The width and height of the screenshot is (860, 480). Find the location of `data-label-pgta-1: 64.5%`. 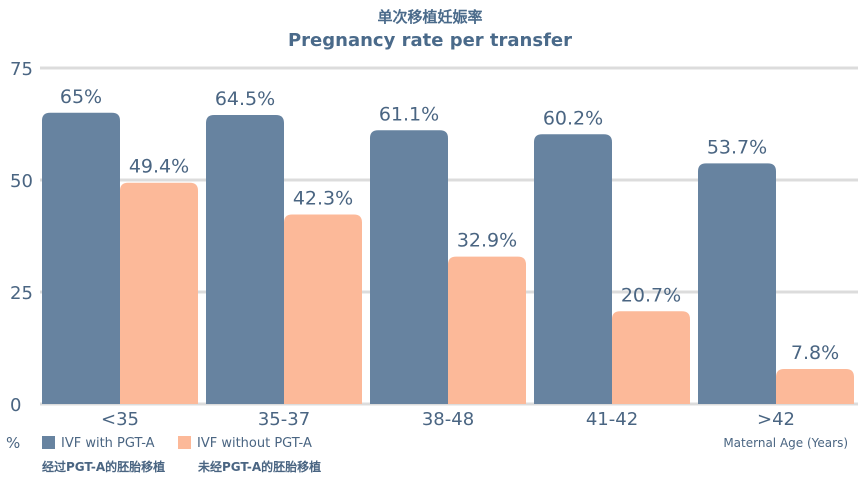

data-label-pgta-1: 64.5% is located at coordinates (245, 99).